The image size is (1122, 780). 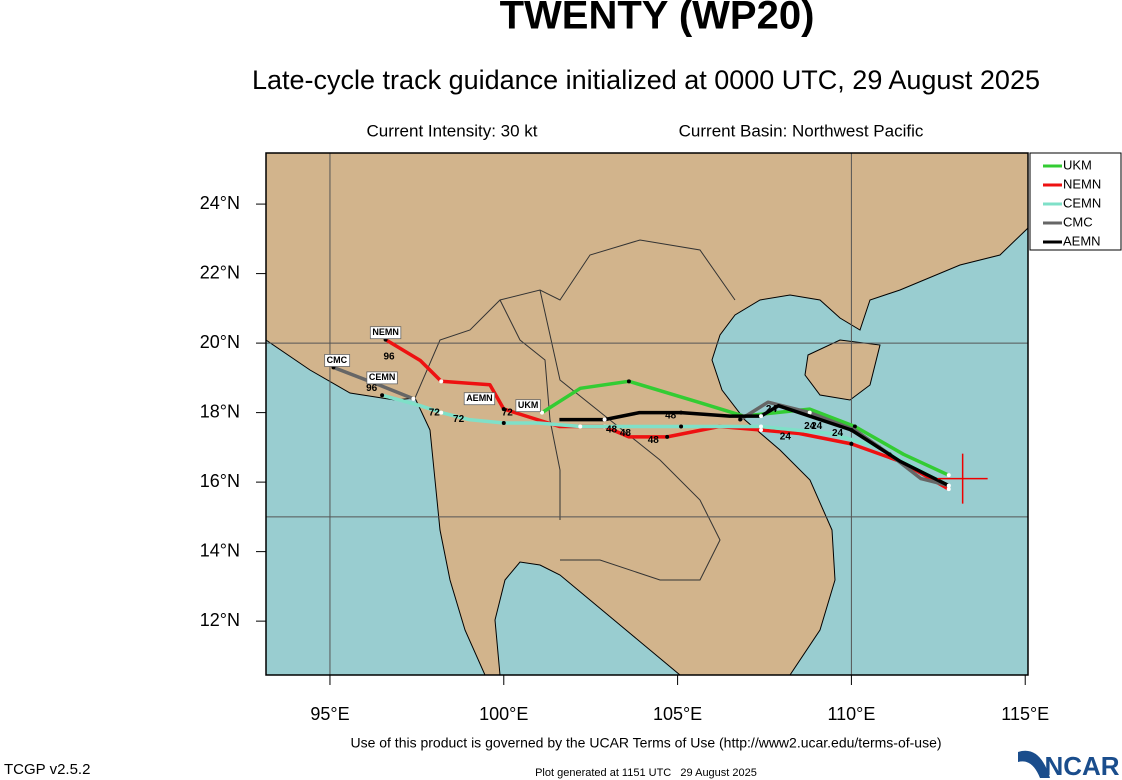 I want to click on logo: NCAR, so click(x=1081, y=765).